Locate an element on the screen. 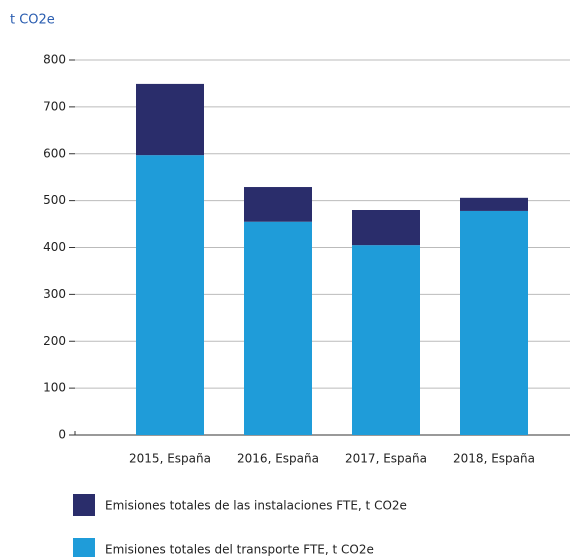 This screenshot has width=570, height=557. y-tick-label: 700 is located at coordinates (54, 106).